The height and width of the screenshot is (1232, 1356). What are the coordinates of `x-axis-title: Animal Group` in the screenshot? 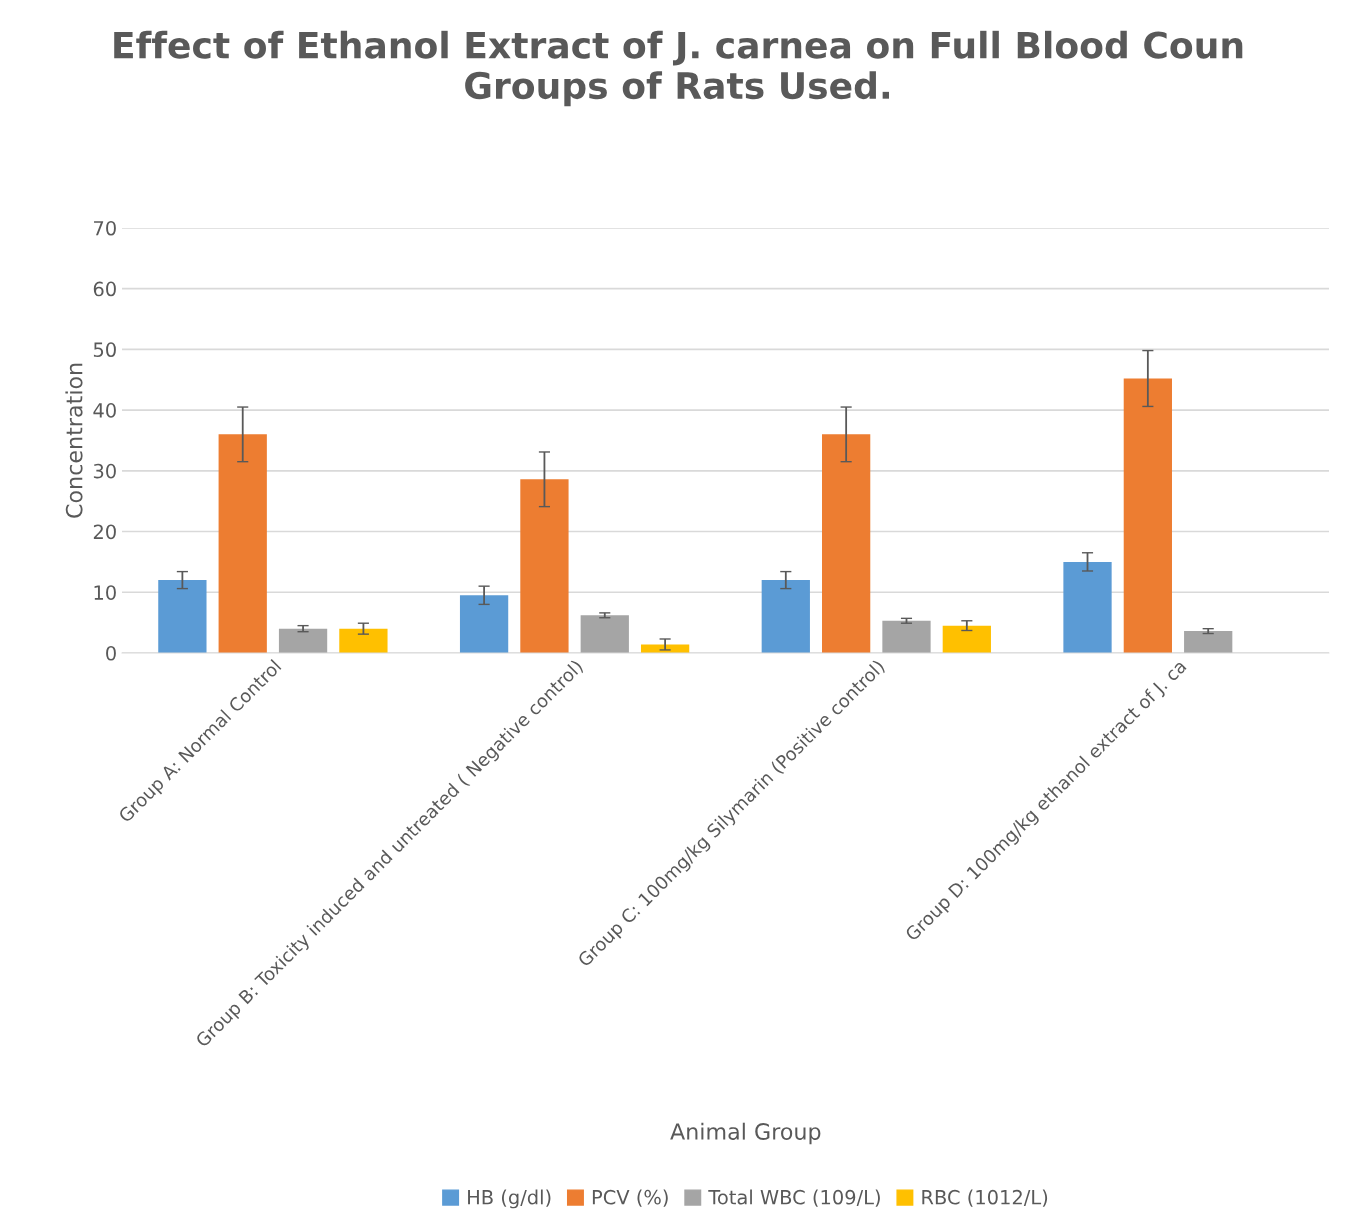 It's located at (745, 1133).